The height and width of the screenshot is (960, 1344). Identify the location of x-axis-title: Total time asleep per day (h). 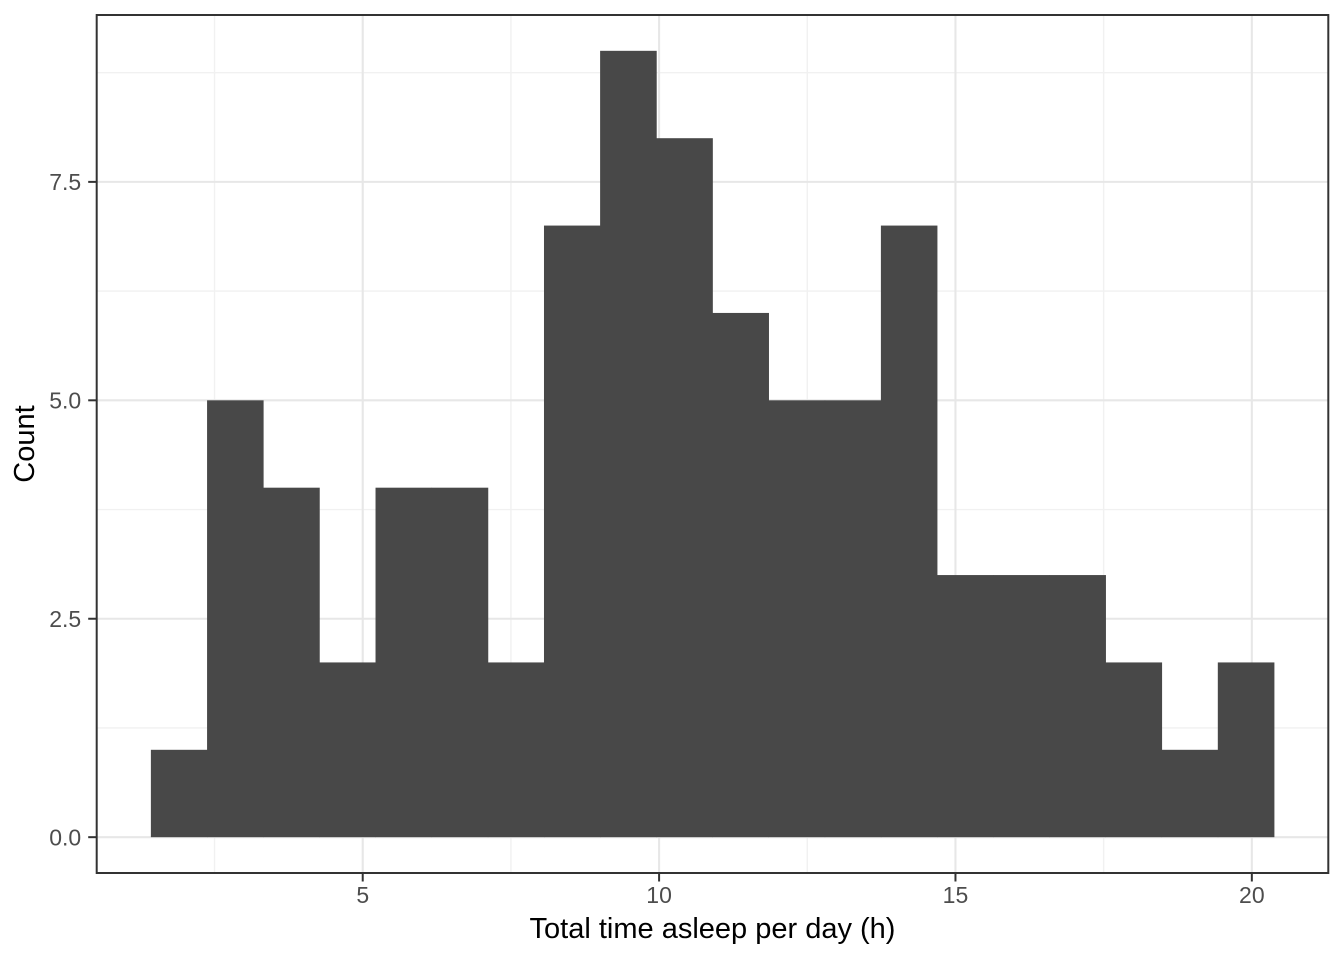
(713, 929).